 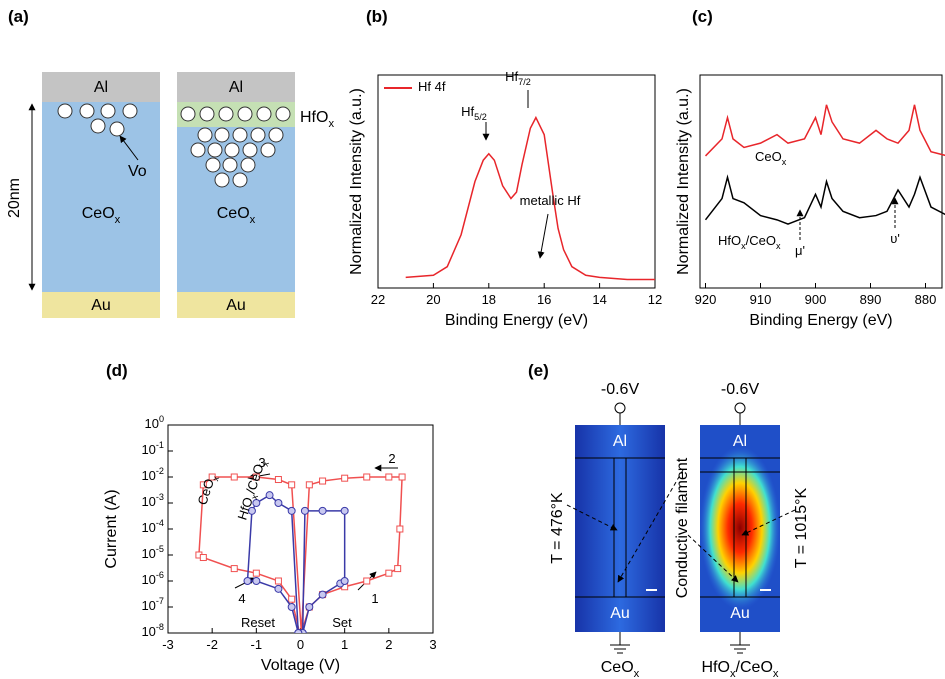 I want to click on vacancies, so click(x=174, y=145).